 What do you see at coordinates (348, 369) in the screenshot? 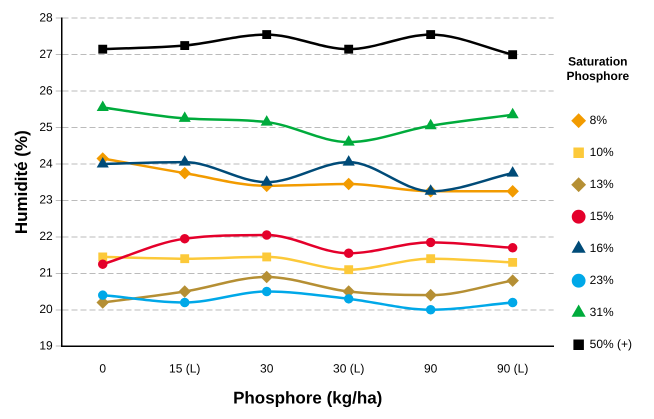
I see `x-tick-label: 30 (L)` at bounding box center [348, 369].